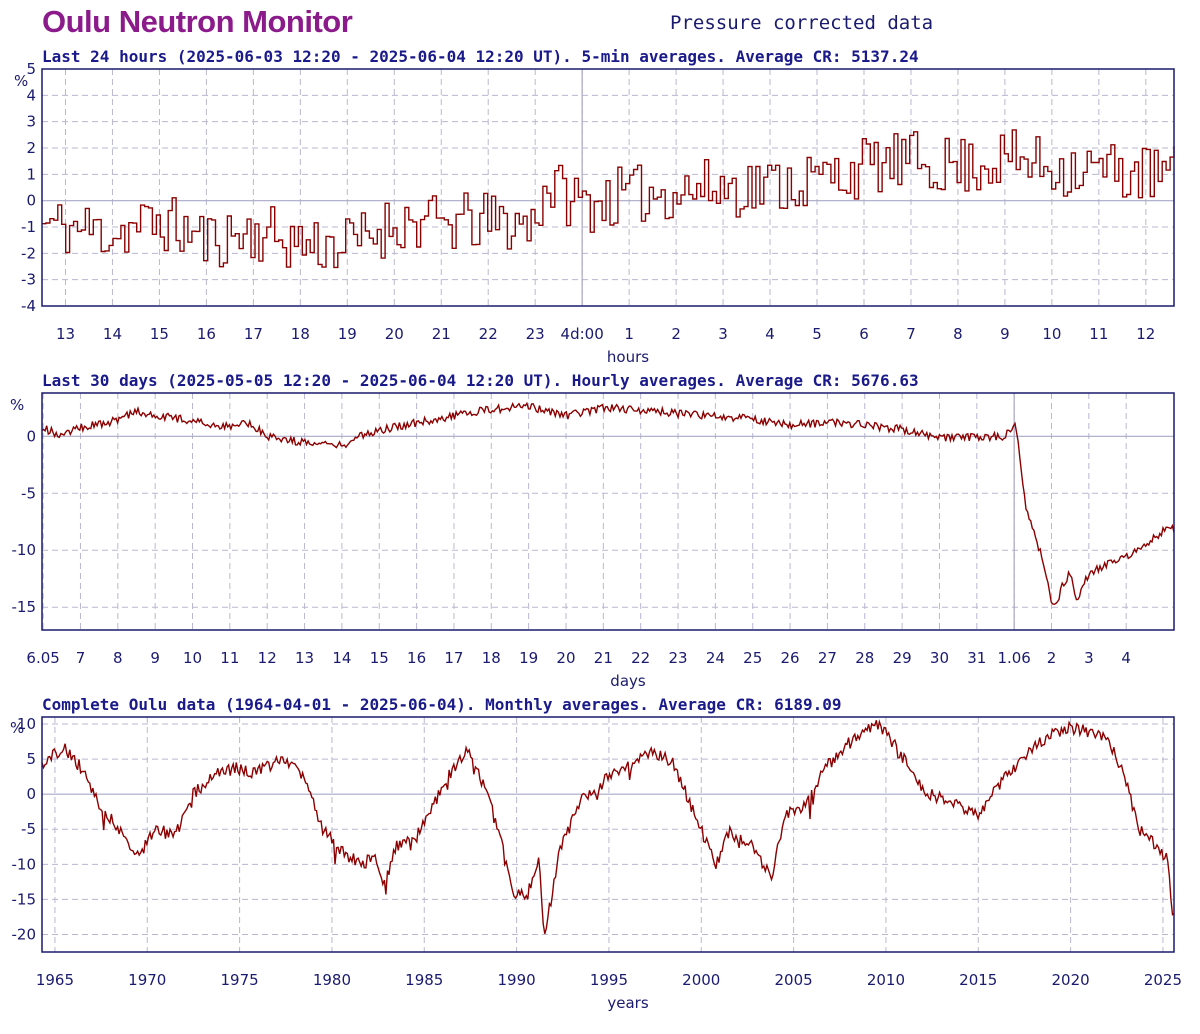 This screenshot has width=1200, height=1034. I want to click on x-tick-label: 6, so click(864, 334).